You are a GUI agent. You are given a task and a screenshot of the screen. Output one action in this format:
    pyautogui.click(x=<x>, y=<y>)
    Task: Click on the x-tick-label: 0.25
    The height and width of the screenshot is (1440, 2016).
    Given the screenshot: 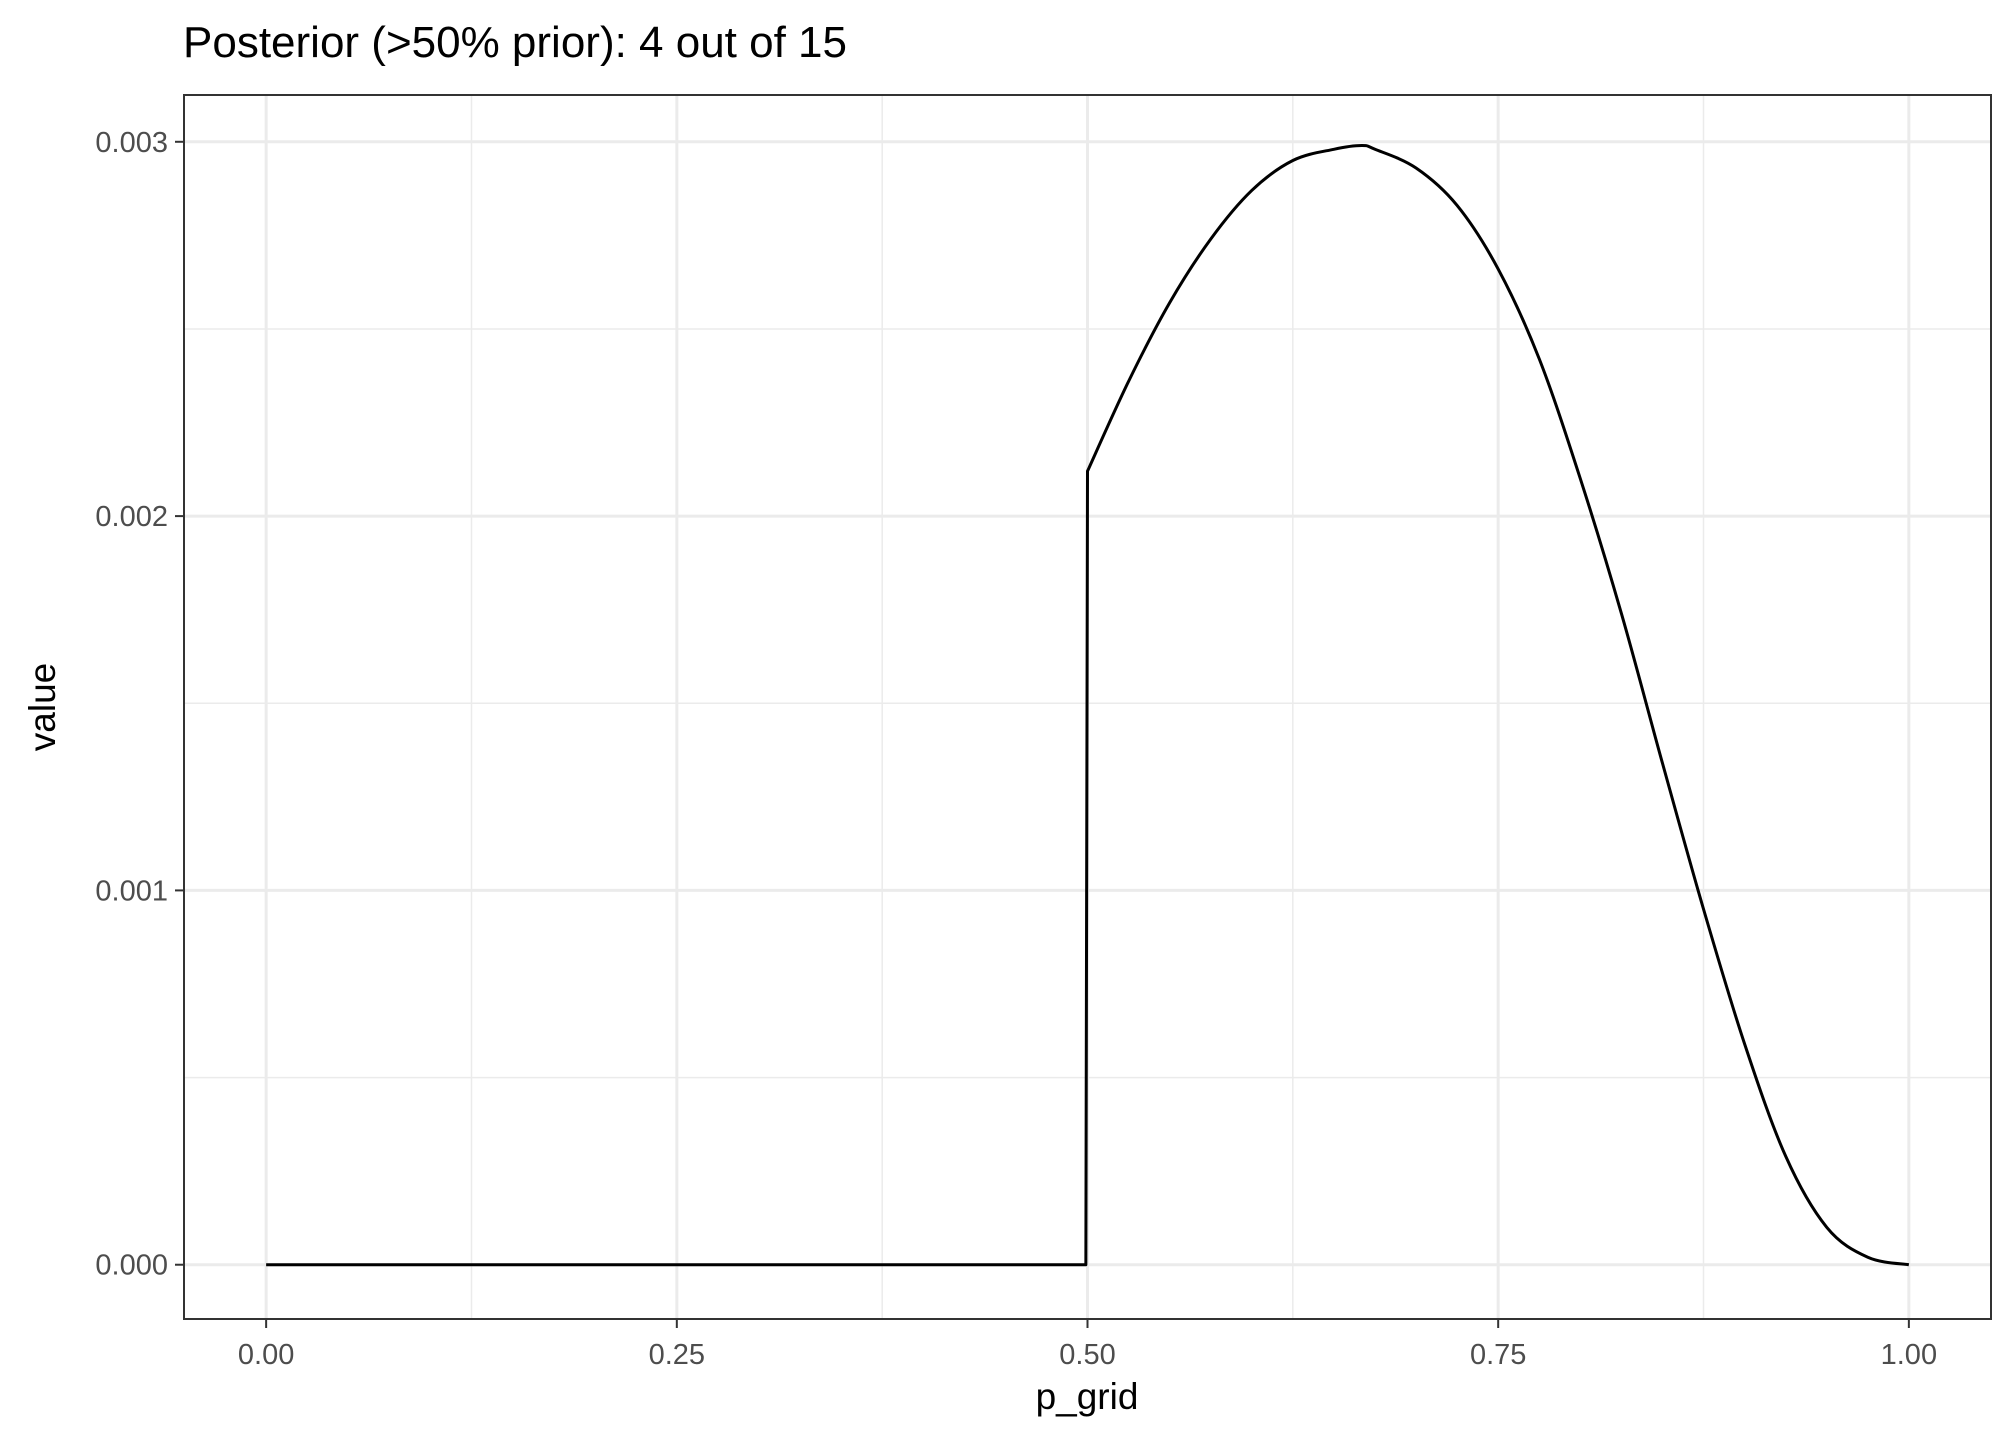 What is the action you would take?
    pyautogui.click(x=677, y=1355)
    